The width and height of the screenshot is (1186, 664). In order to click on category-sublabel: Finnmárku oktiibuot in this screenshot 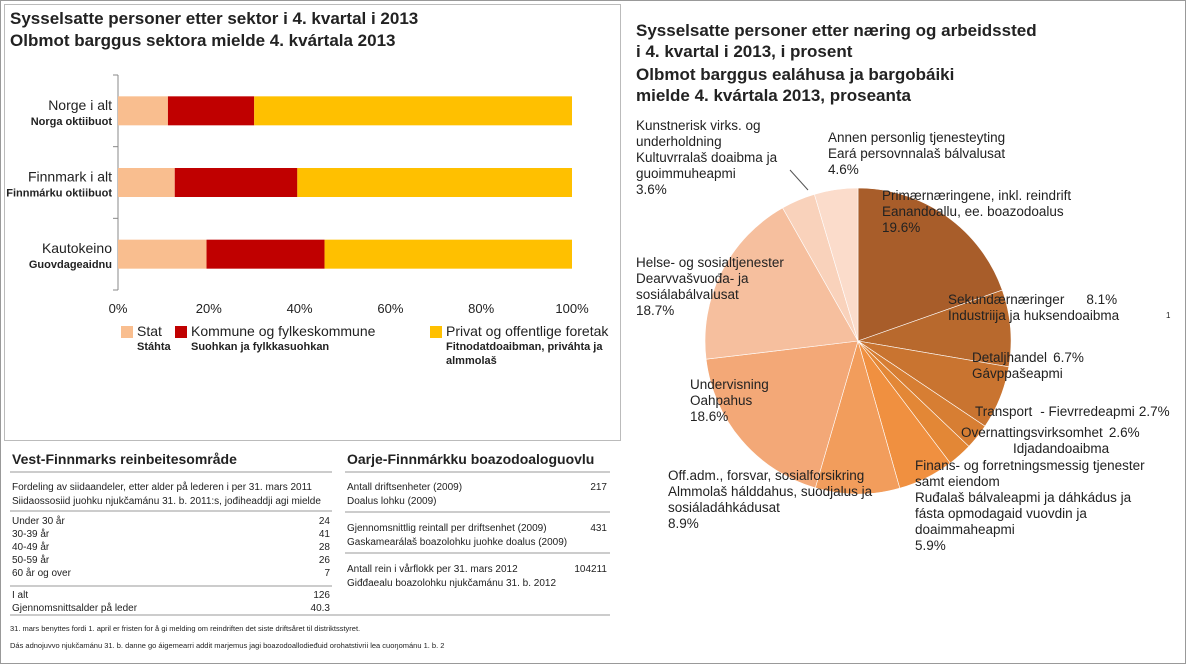, I will do `click(59, 194)`.